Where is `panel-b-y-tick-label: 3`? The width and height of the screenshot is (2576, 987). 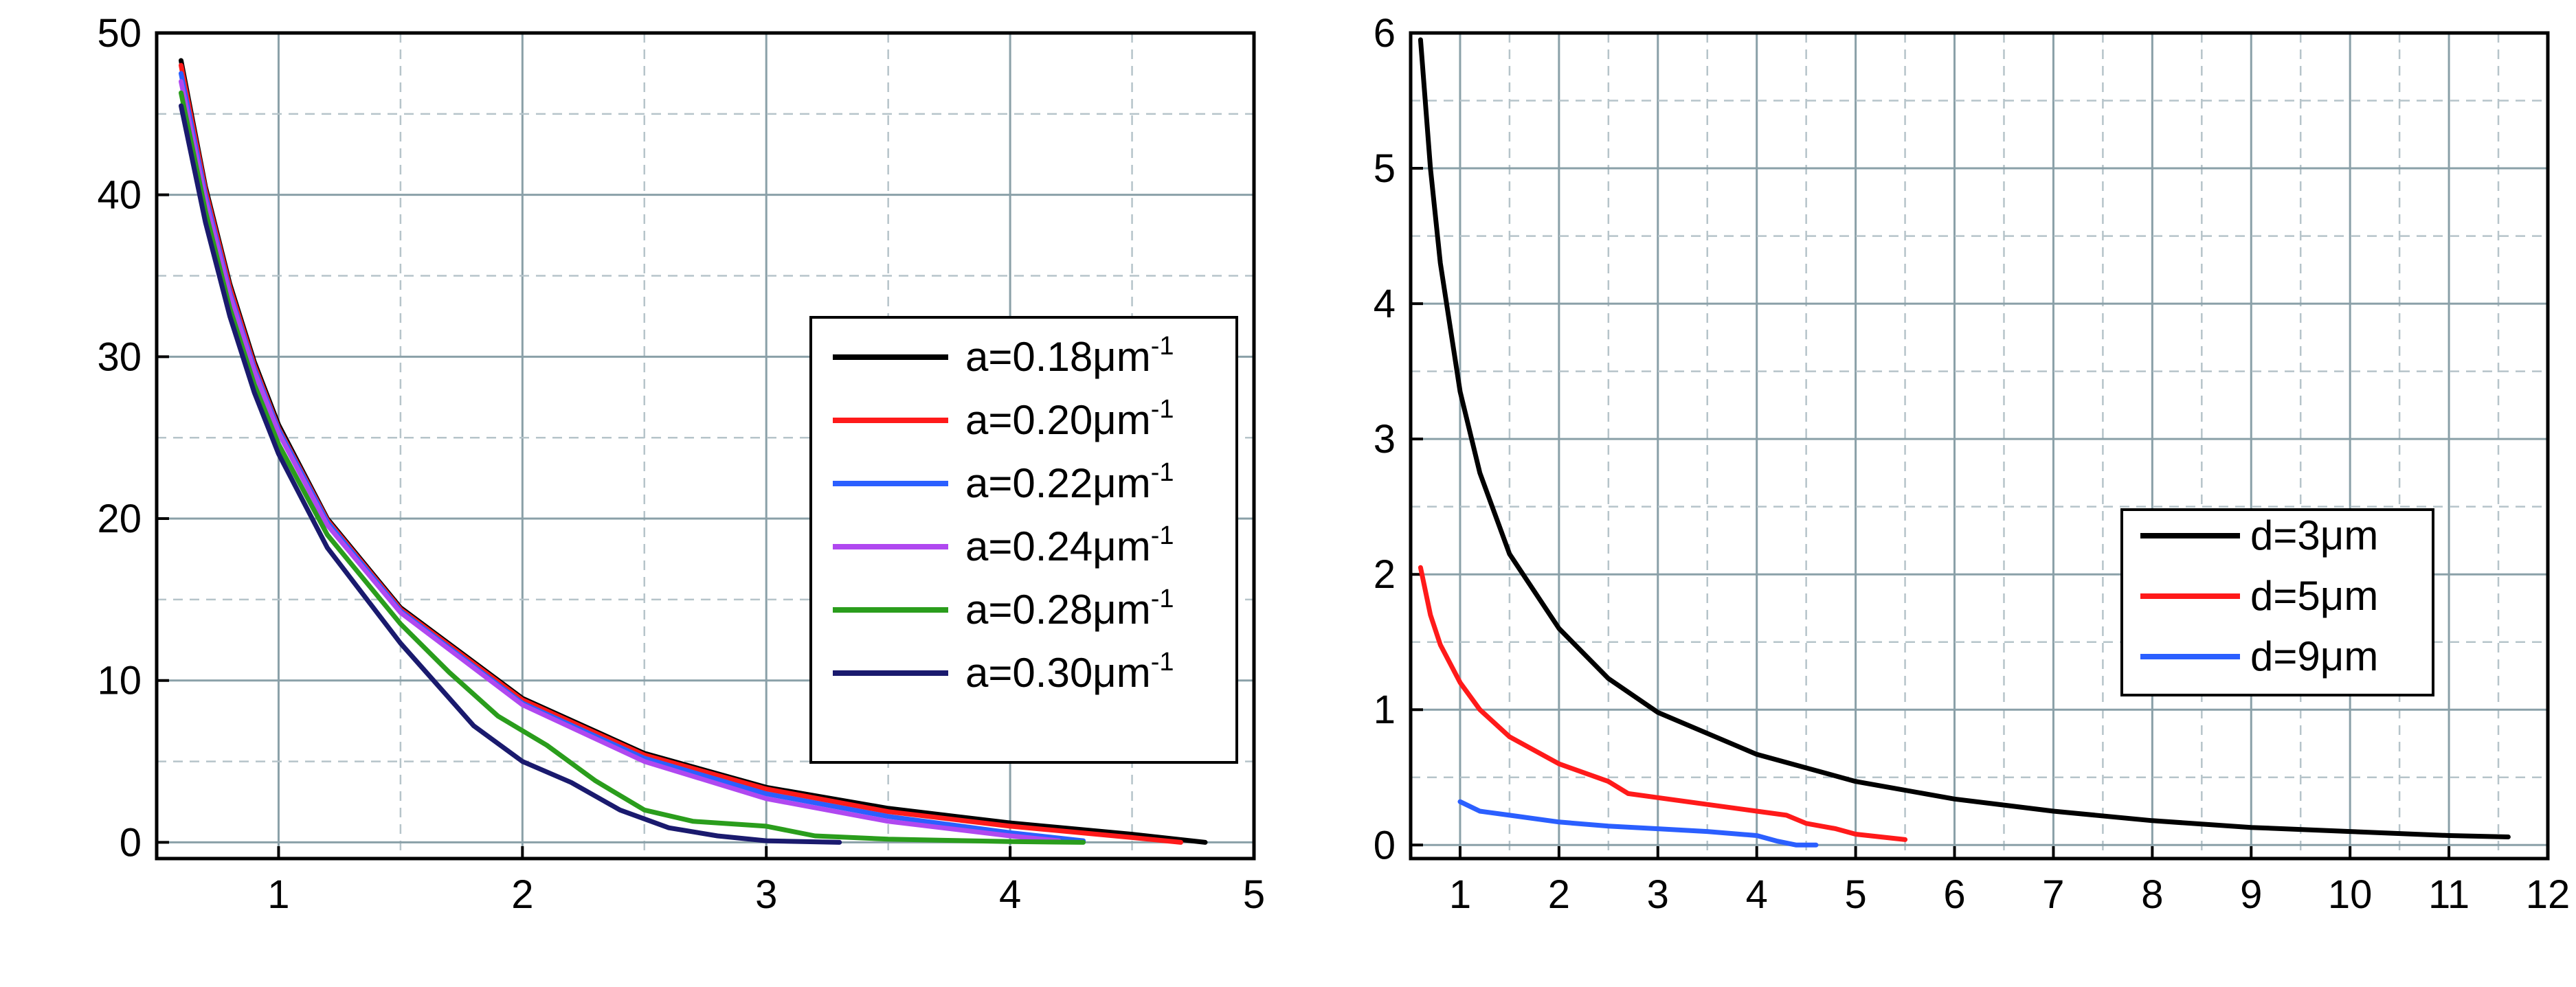
panel-b-y-tick-label: 3 is located at coordinates (1385, 439).